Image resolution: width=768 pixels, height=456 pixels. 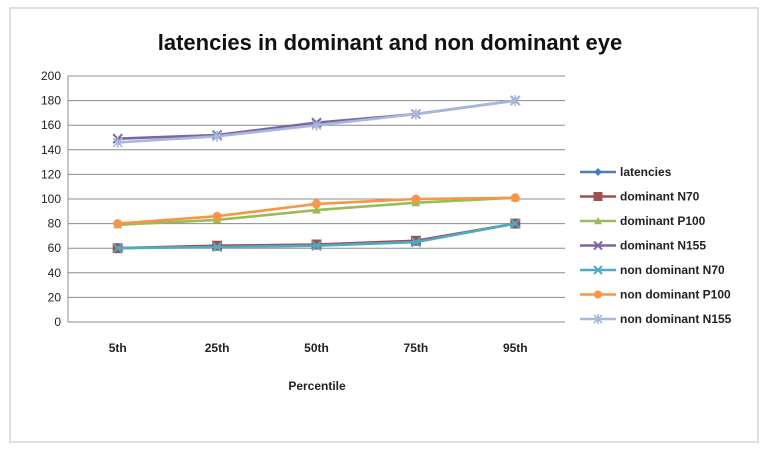 What do you see at coordinates (317, 386) in the screenshot?
I see `x-axis-title: Percentile` at bounding box center [317, 386].